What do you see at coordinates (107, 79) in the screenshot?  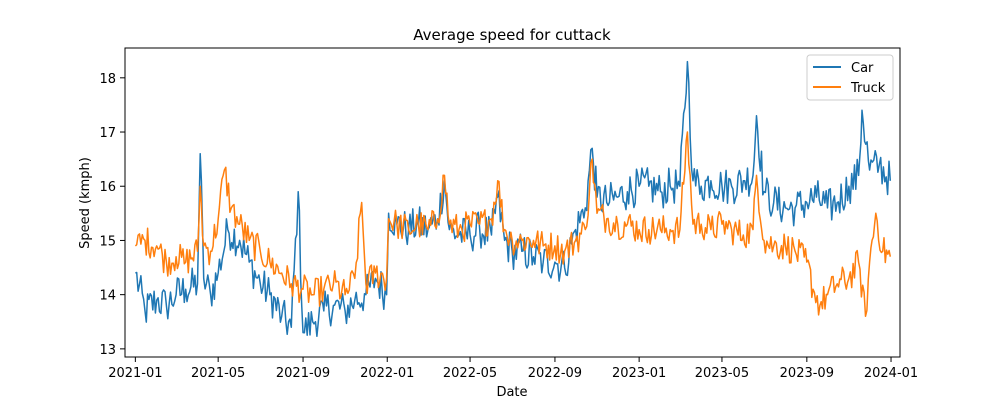 I see `y-tick-label: 18` at bounding box center [107, 79].